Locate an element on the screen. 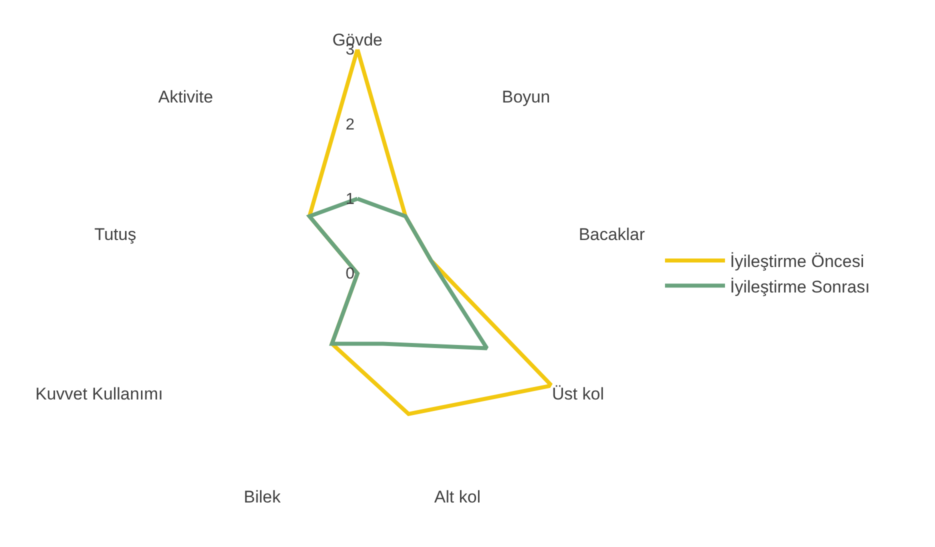 This screenshot has width=935, height=547. y-tick-label: 0 is located at coordinates (350, 274).